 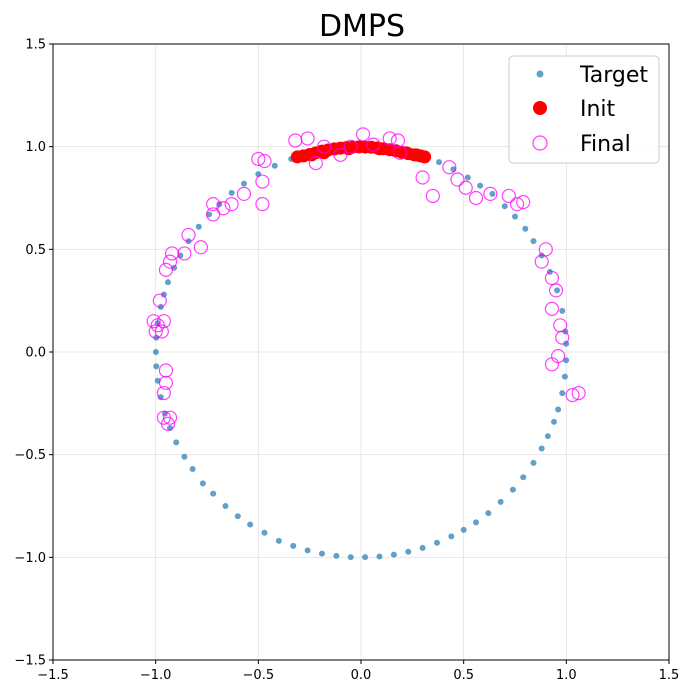 What do you see at coordinates (540, 143) in the screenshot?
I see `legend-marker-final` at bounding box center [540, 143].